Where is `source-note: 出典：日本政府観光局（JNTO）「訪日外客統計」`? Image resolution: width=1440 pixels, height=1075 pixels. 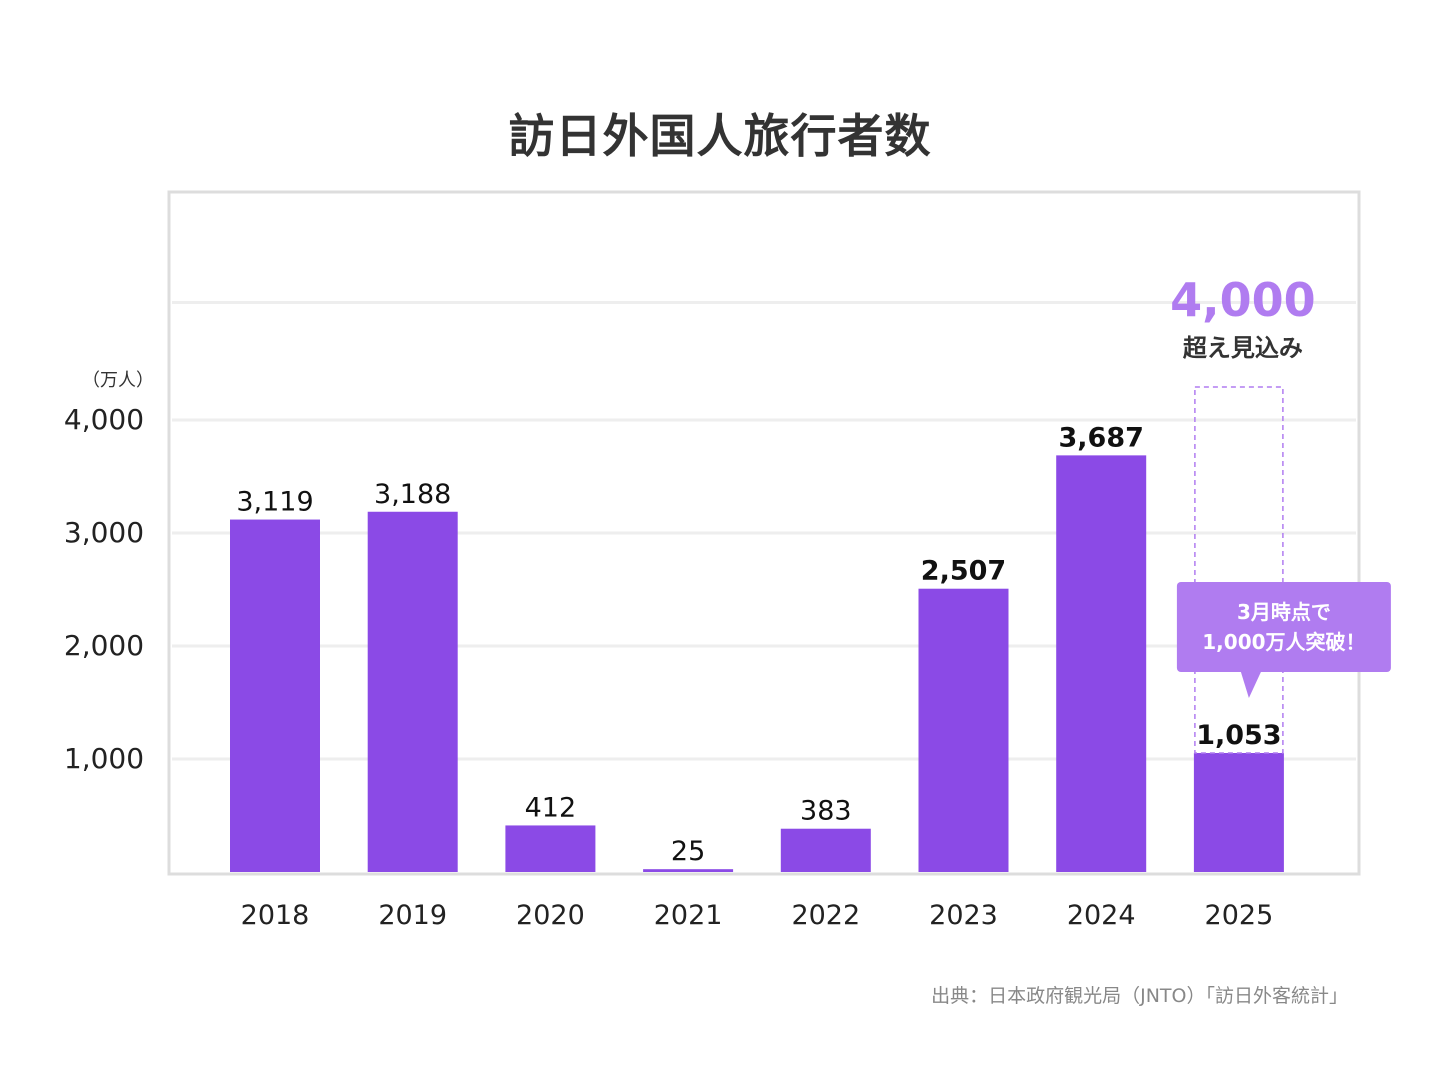 source-note: 出典：日本政府観光局（JNTO）「訪日外客統計」 is located at coordinates (1139, 996).